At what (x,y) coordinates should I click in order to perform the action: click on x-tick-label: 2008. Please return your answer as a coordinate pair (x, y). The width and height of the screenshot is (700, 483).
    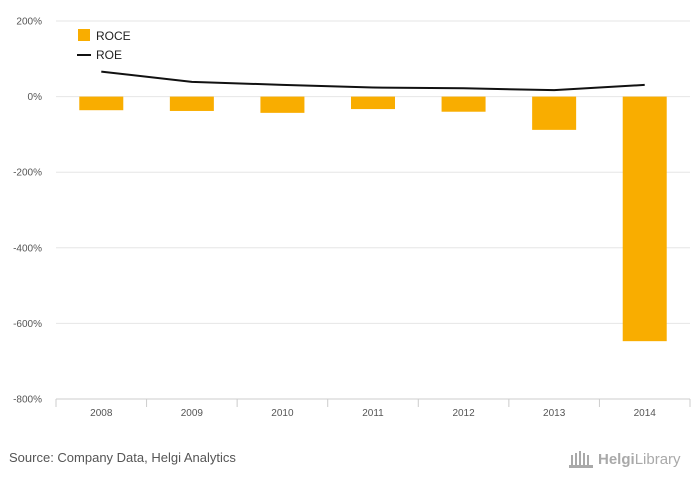
    Looking at the image, I should click on (101, 413).